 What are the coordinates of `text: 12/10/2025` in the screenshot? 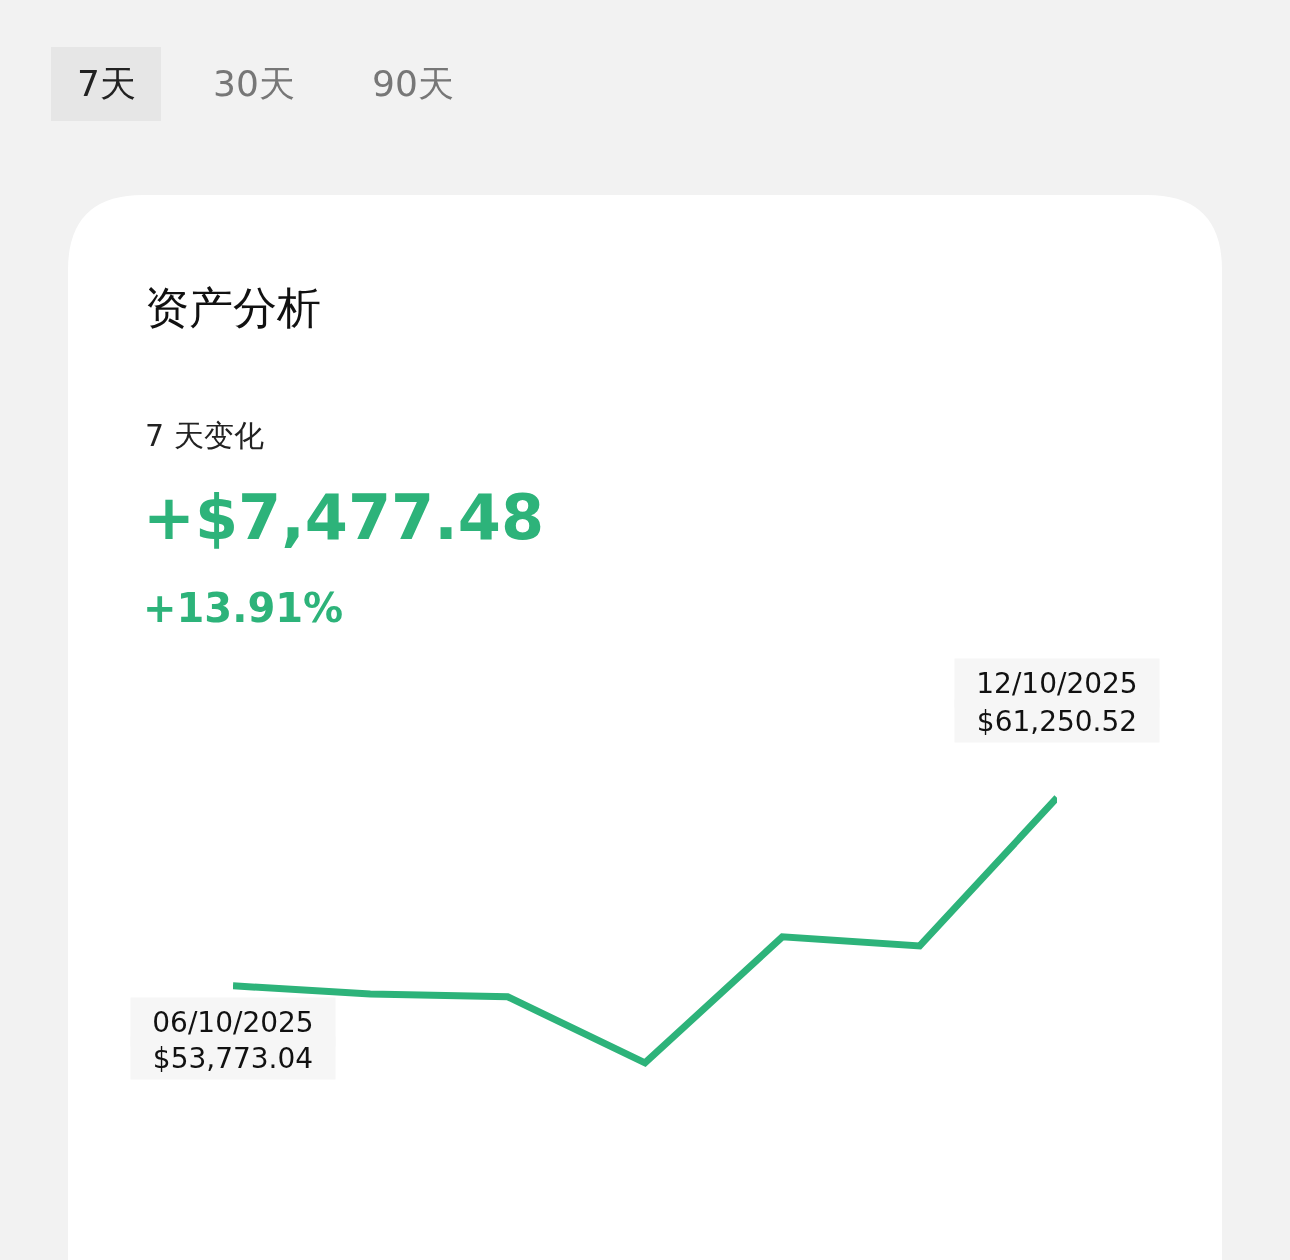 It's located at (1057, 683).